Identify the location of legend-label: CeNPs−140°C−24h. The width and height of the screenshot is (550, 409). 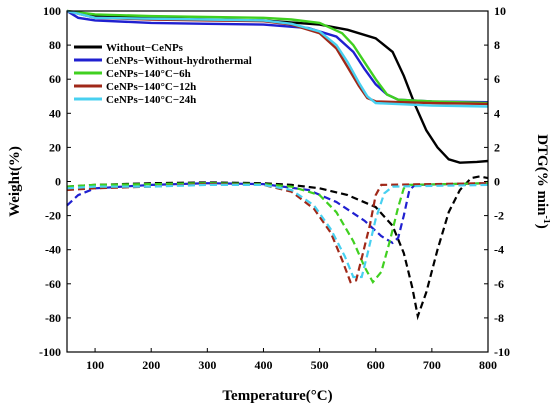
(151, 100).